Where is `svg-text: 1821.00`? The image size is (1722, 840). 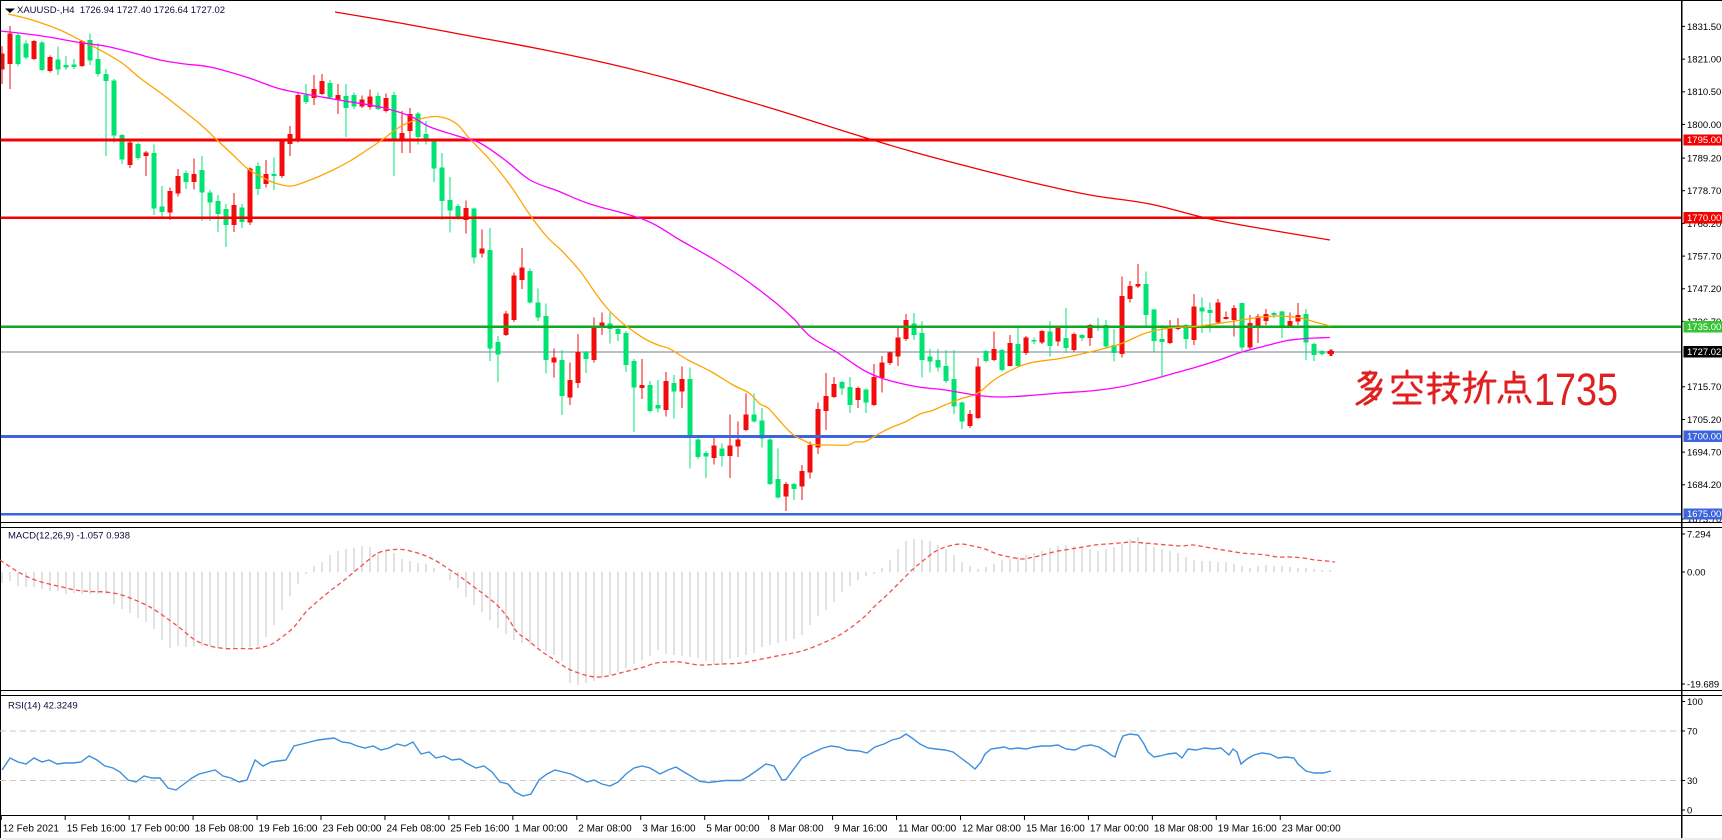 svg-text: 1821.00 is located at coordinates (1704, 60).